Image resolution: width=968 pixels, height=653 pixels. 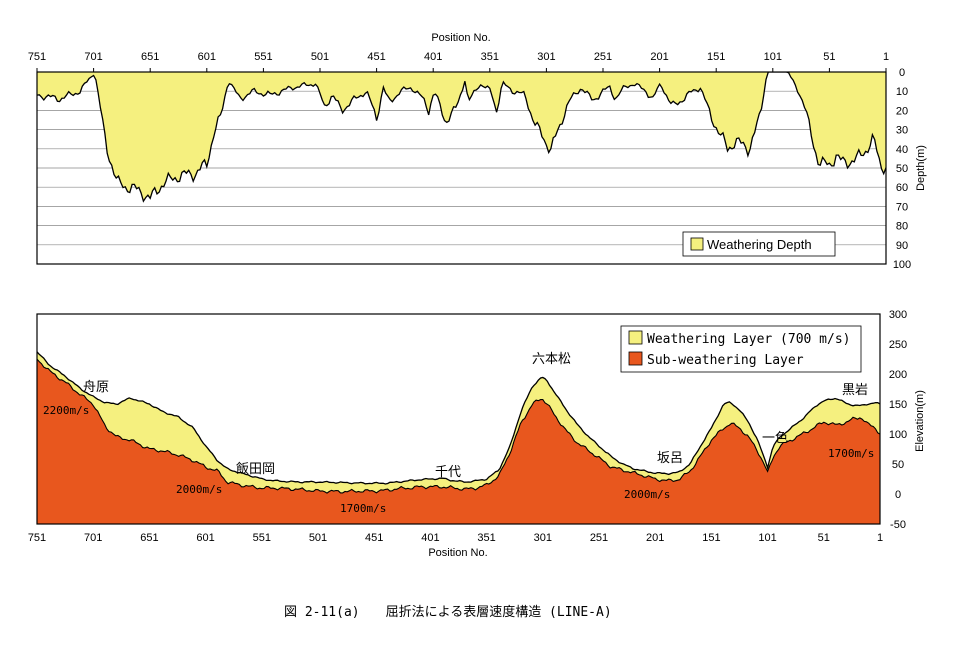 What do you see at coordinates (829, 57) in the screenshot?
I see `top-x-tick-label: 51` at bounding box center [829, 57].